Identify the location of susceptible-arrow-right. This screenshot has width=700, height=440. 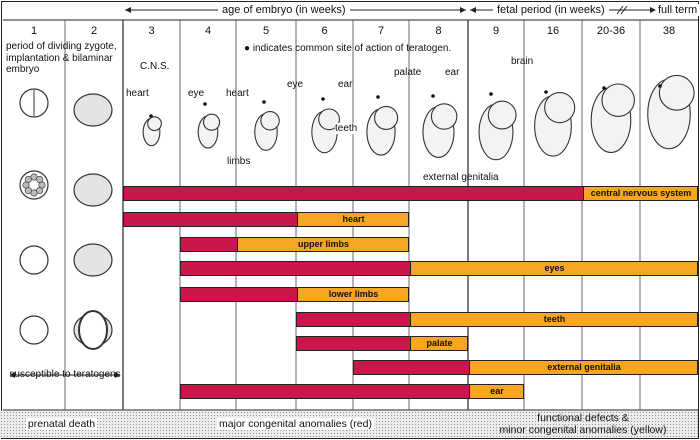
(117, 375).